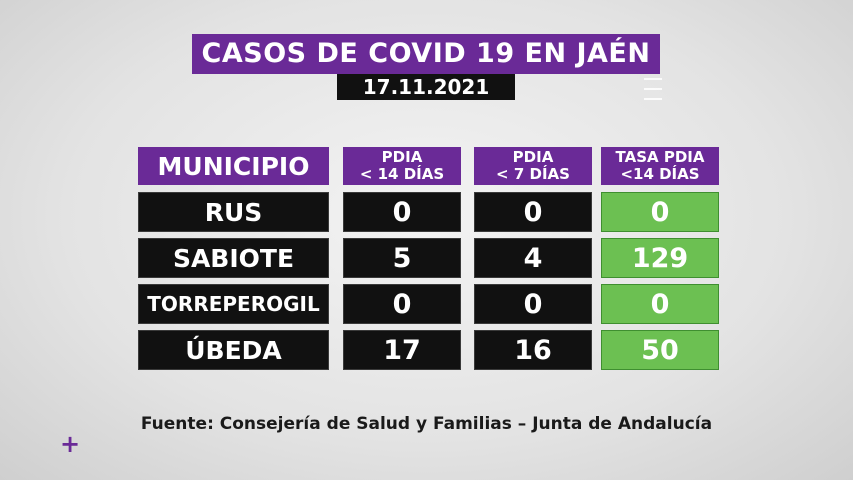  Describe the element at coordinates (660, 174) in the screenshot. I see `header-tasa-14-line2: <14 DÍAS` at that location.